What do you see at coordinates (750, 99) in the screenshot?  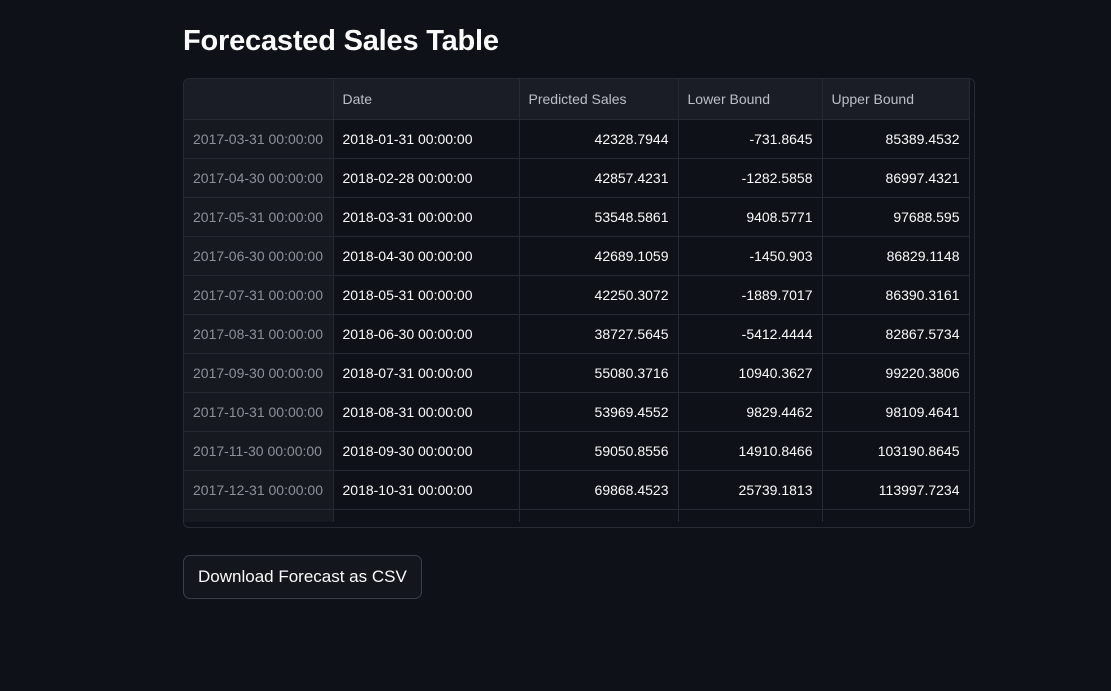 I see `column-header-lower-bound: Lower Bound` at bounding box center [750, 99].